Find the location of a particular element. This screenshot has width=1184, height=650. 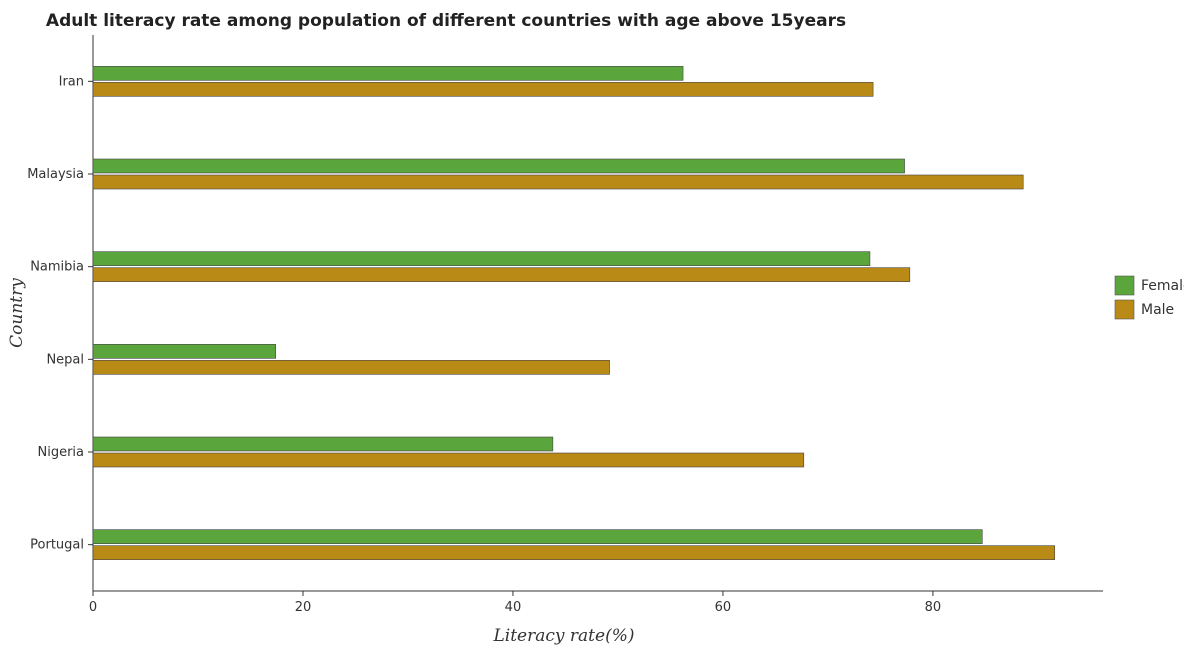

bar-male-portugal is located at coordinates (574, 552).